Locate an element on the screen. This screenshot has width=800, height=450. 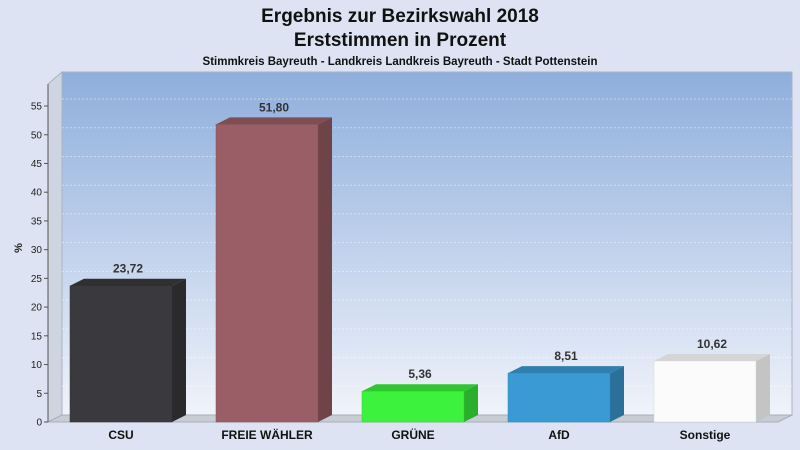
category-label: AfD is located at coordinates (559, 435).